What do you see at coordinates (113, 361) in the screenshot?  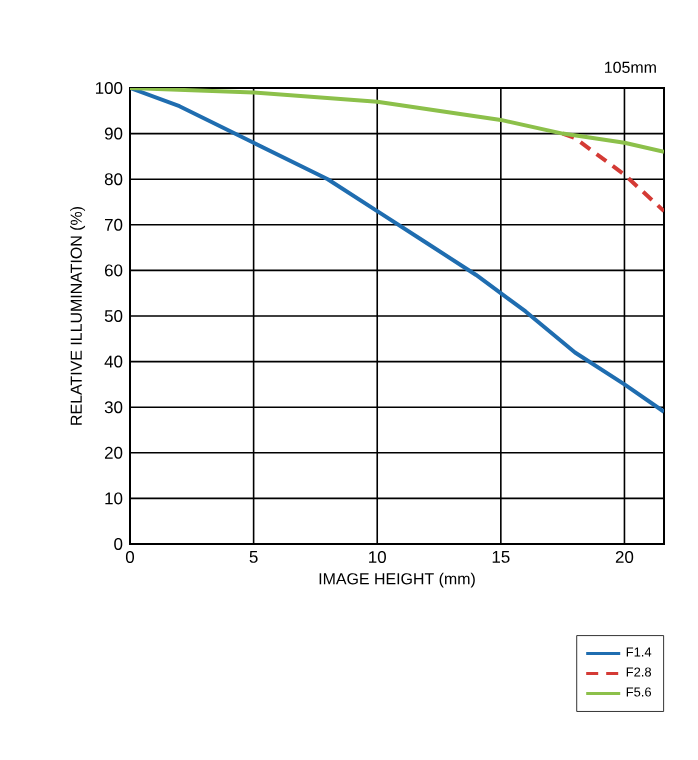 I see `y-tick-label: 40` at bounding box center [113, 361].